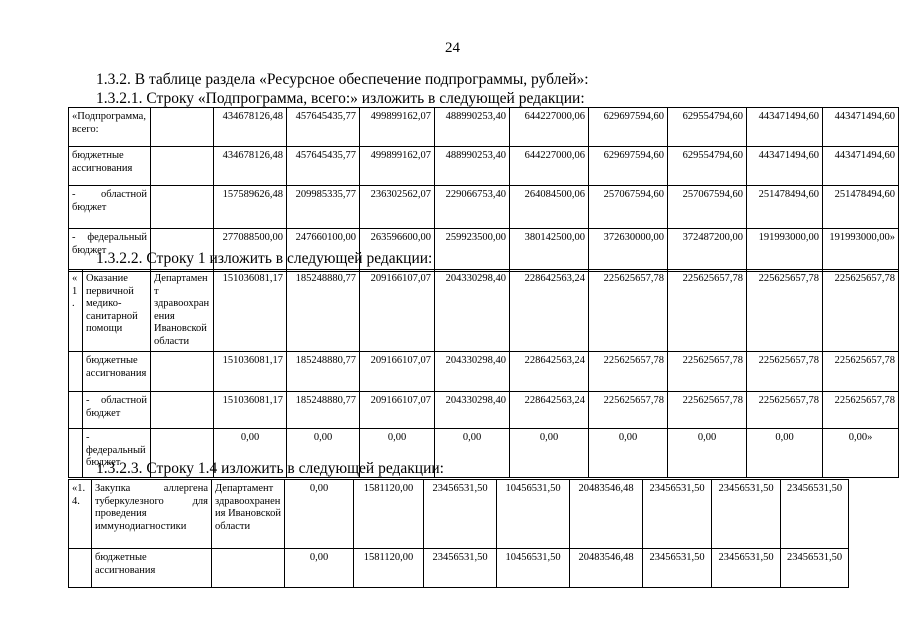 The image size is (905, 640). I want to click on cell-value: 277088500,00, so click(250, 250).